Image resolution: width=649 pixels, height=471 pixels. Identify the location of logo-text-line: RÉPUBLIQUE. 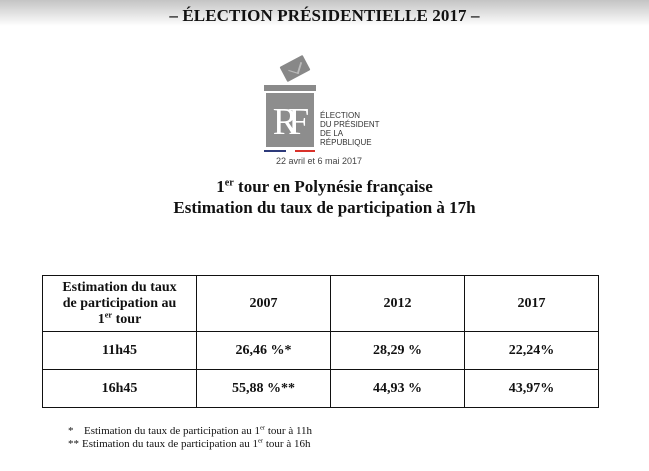
(346, 142).